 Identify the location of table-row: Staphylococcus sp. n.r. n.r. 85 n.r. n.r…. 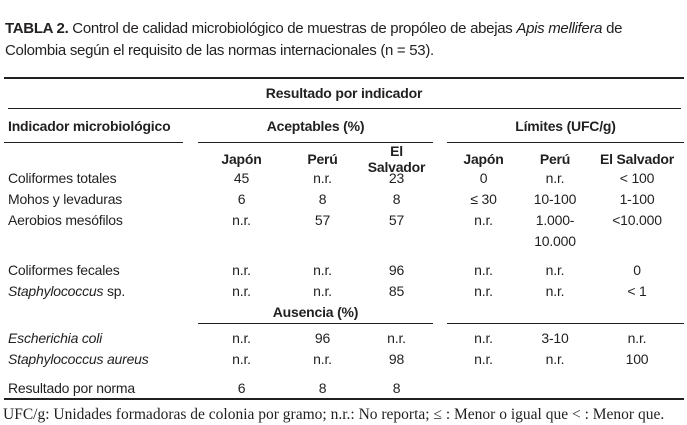
(344, 291).